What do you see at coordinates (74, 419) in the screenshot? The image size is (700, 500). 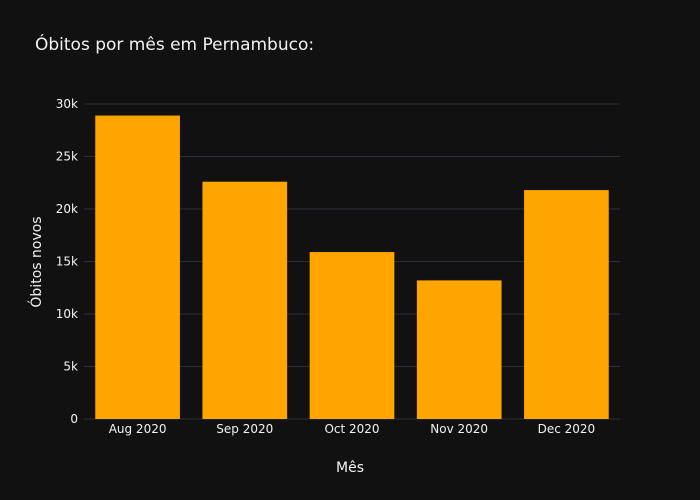 I see `y-tick-label: 0` at bounding box center [74, 419].